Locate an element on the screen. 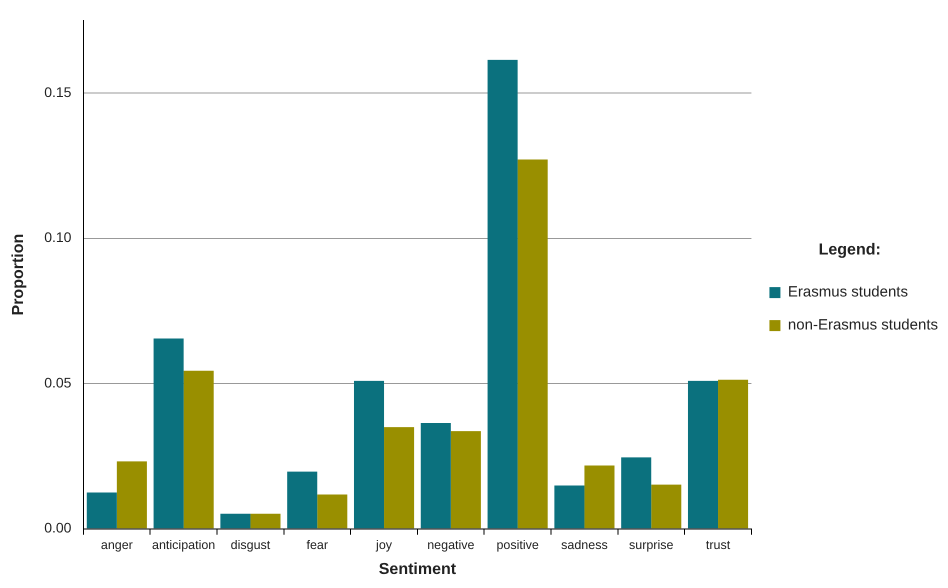  x-tick-label: positive is located at coordinates (517, 545).